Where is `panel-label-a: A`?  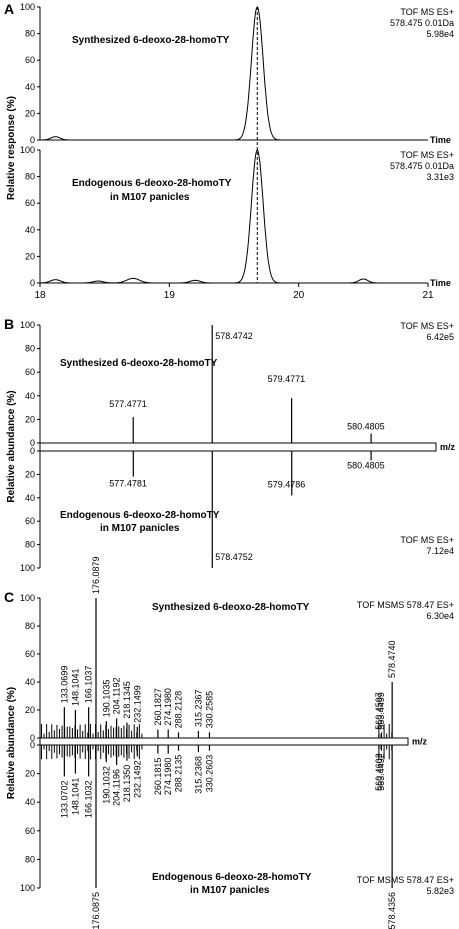 panel-label-a: A is located at coordinates (9, 9).